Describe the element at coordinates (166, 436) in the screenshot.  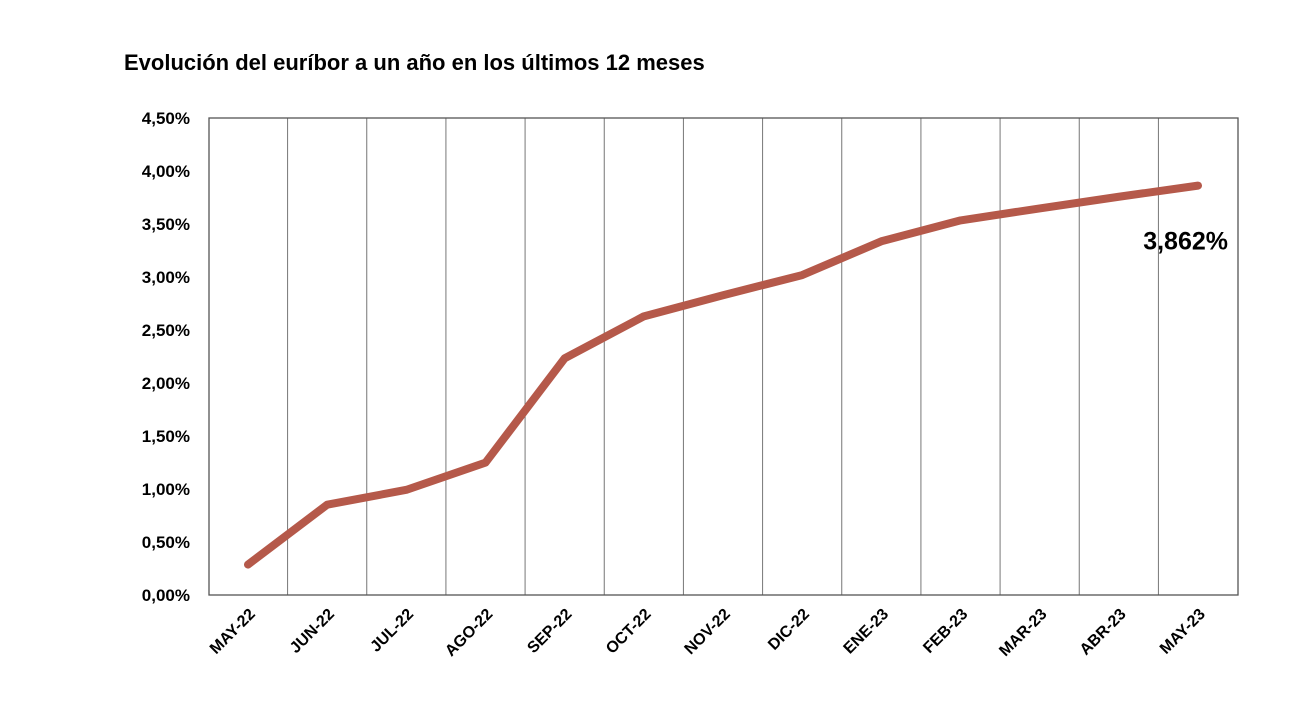
I see `y-tick-label: 1,50%` at that location.